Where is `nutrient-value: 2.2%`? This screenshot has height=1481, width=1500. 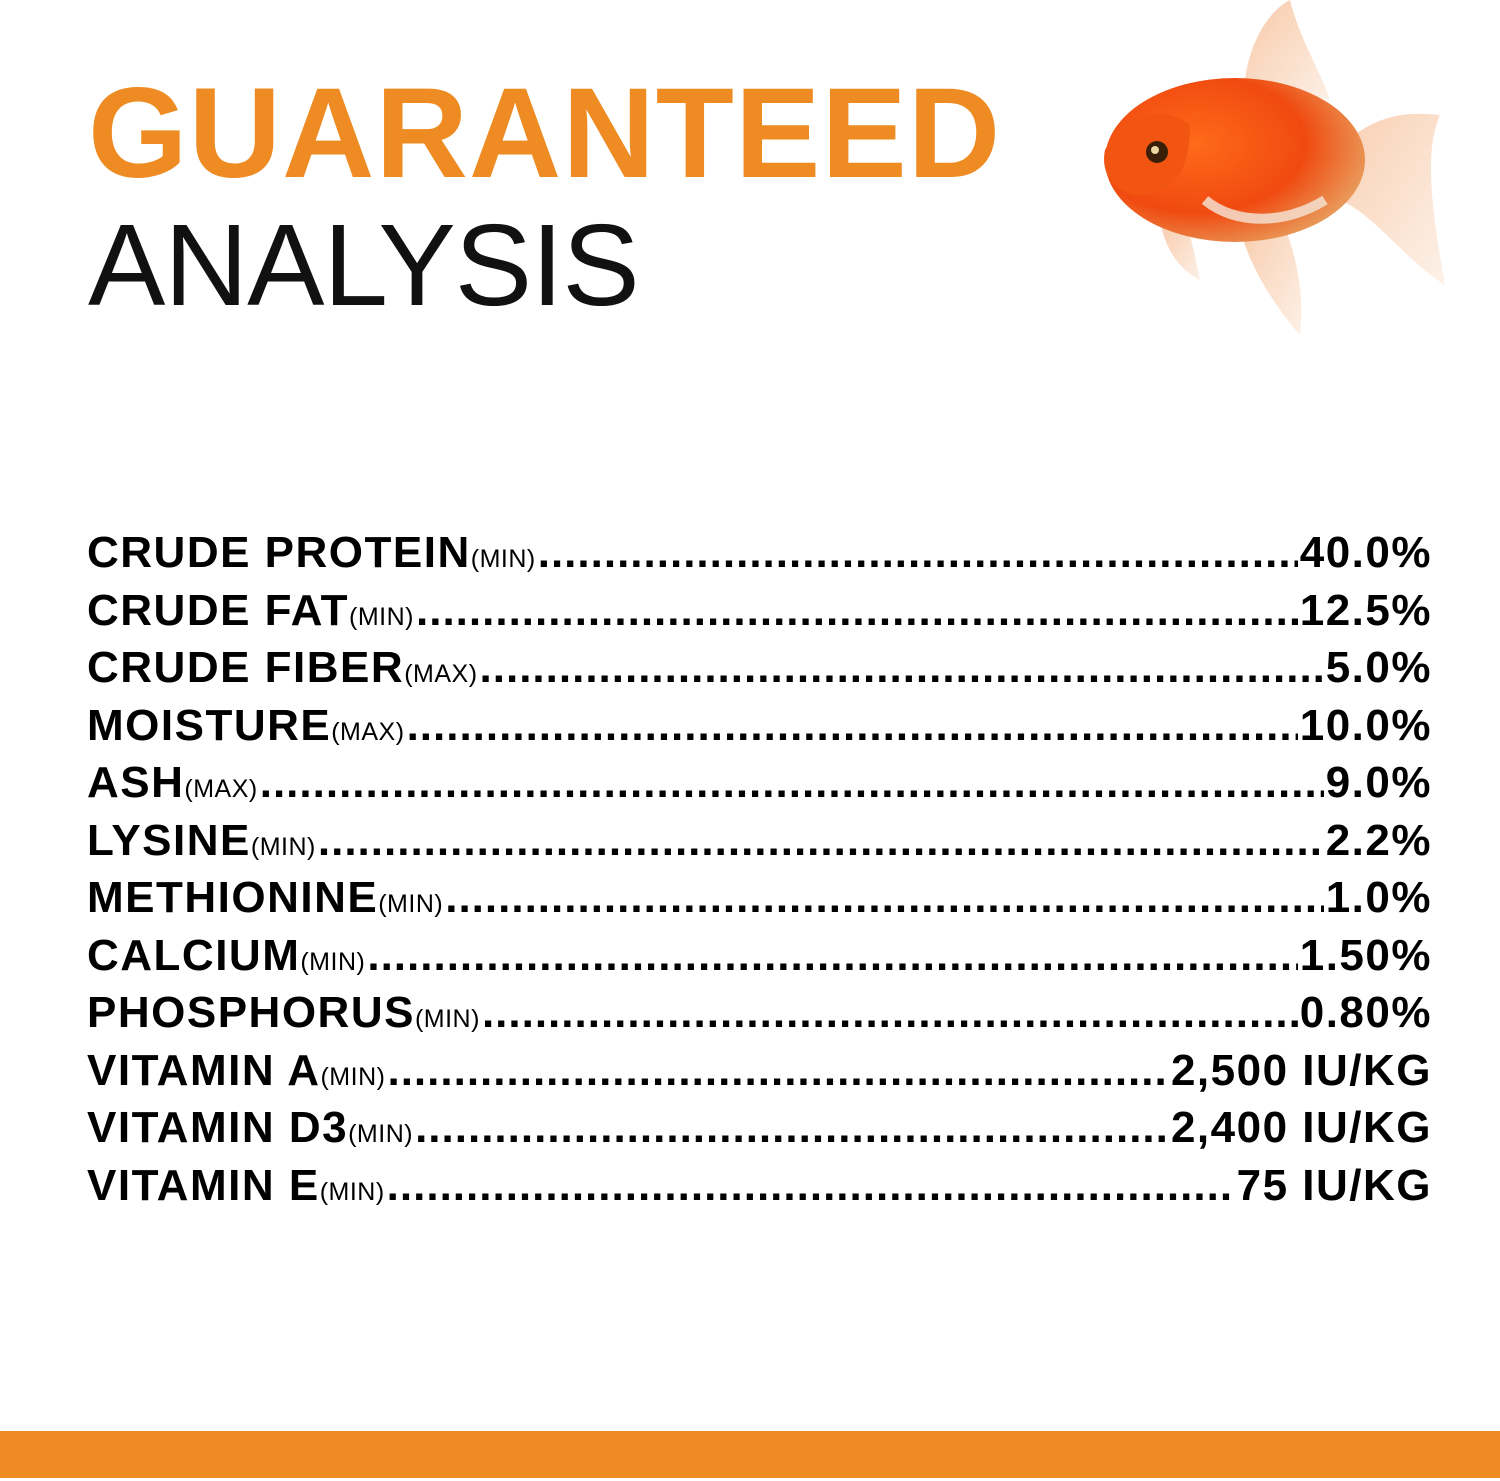
nutrient-value: 2.2% is located at coordinates (1378, 840).